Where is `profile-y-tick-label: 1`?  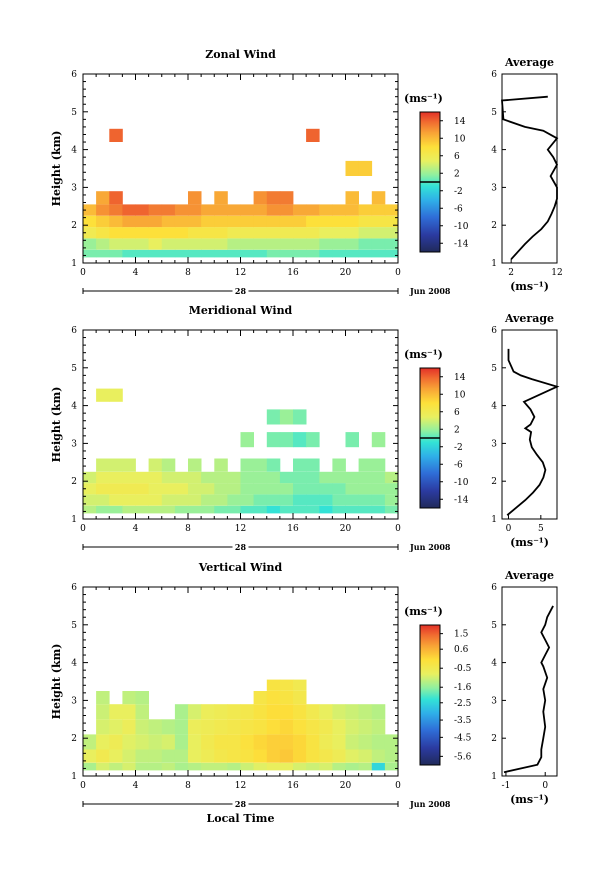 profile-y-tick-label: 1 is located at coordinates (494, 264).